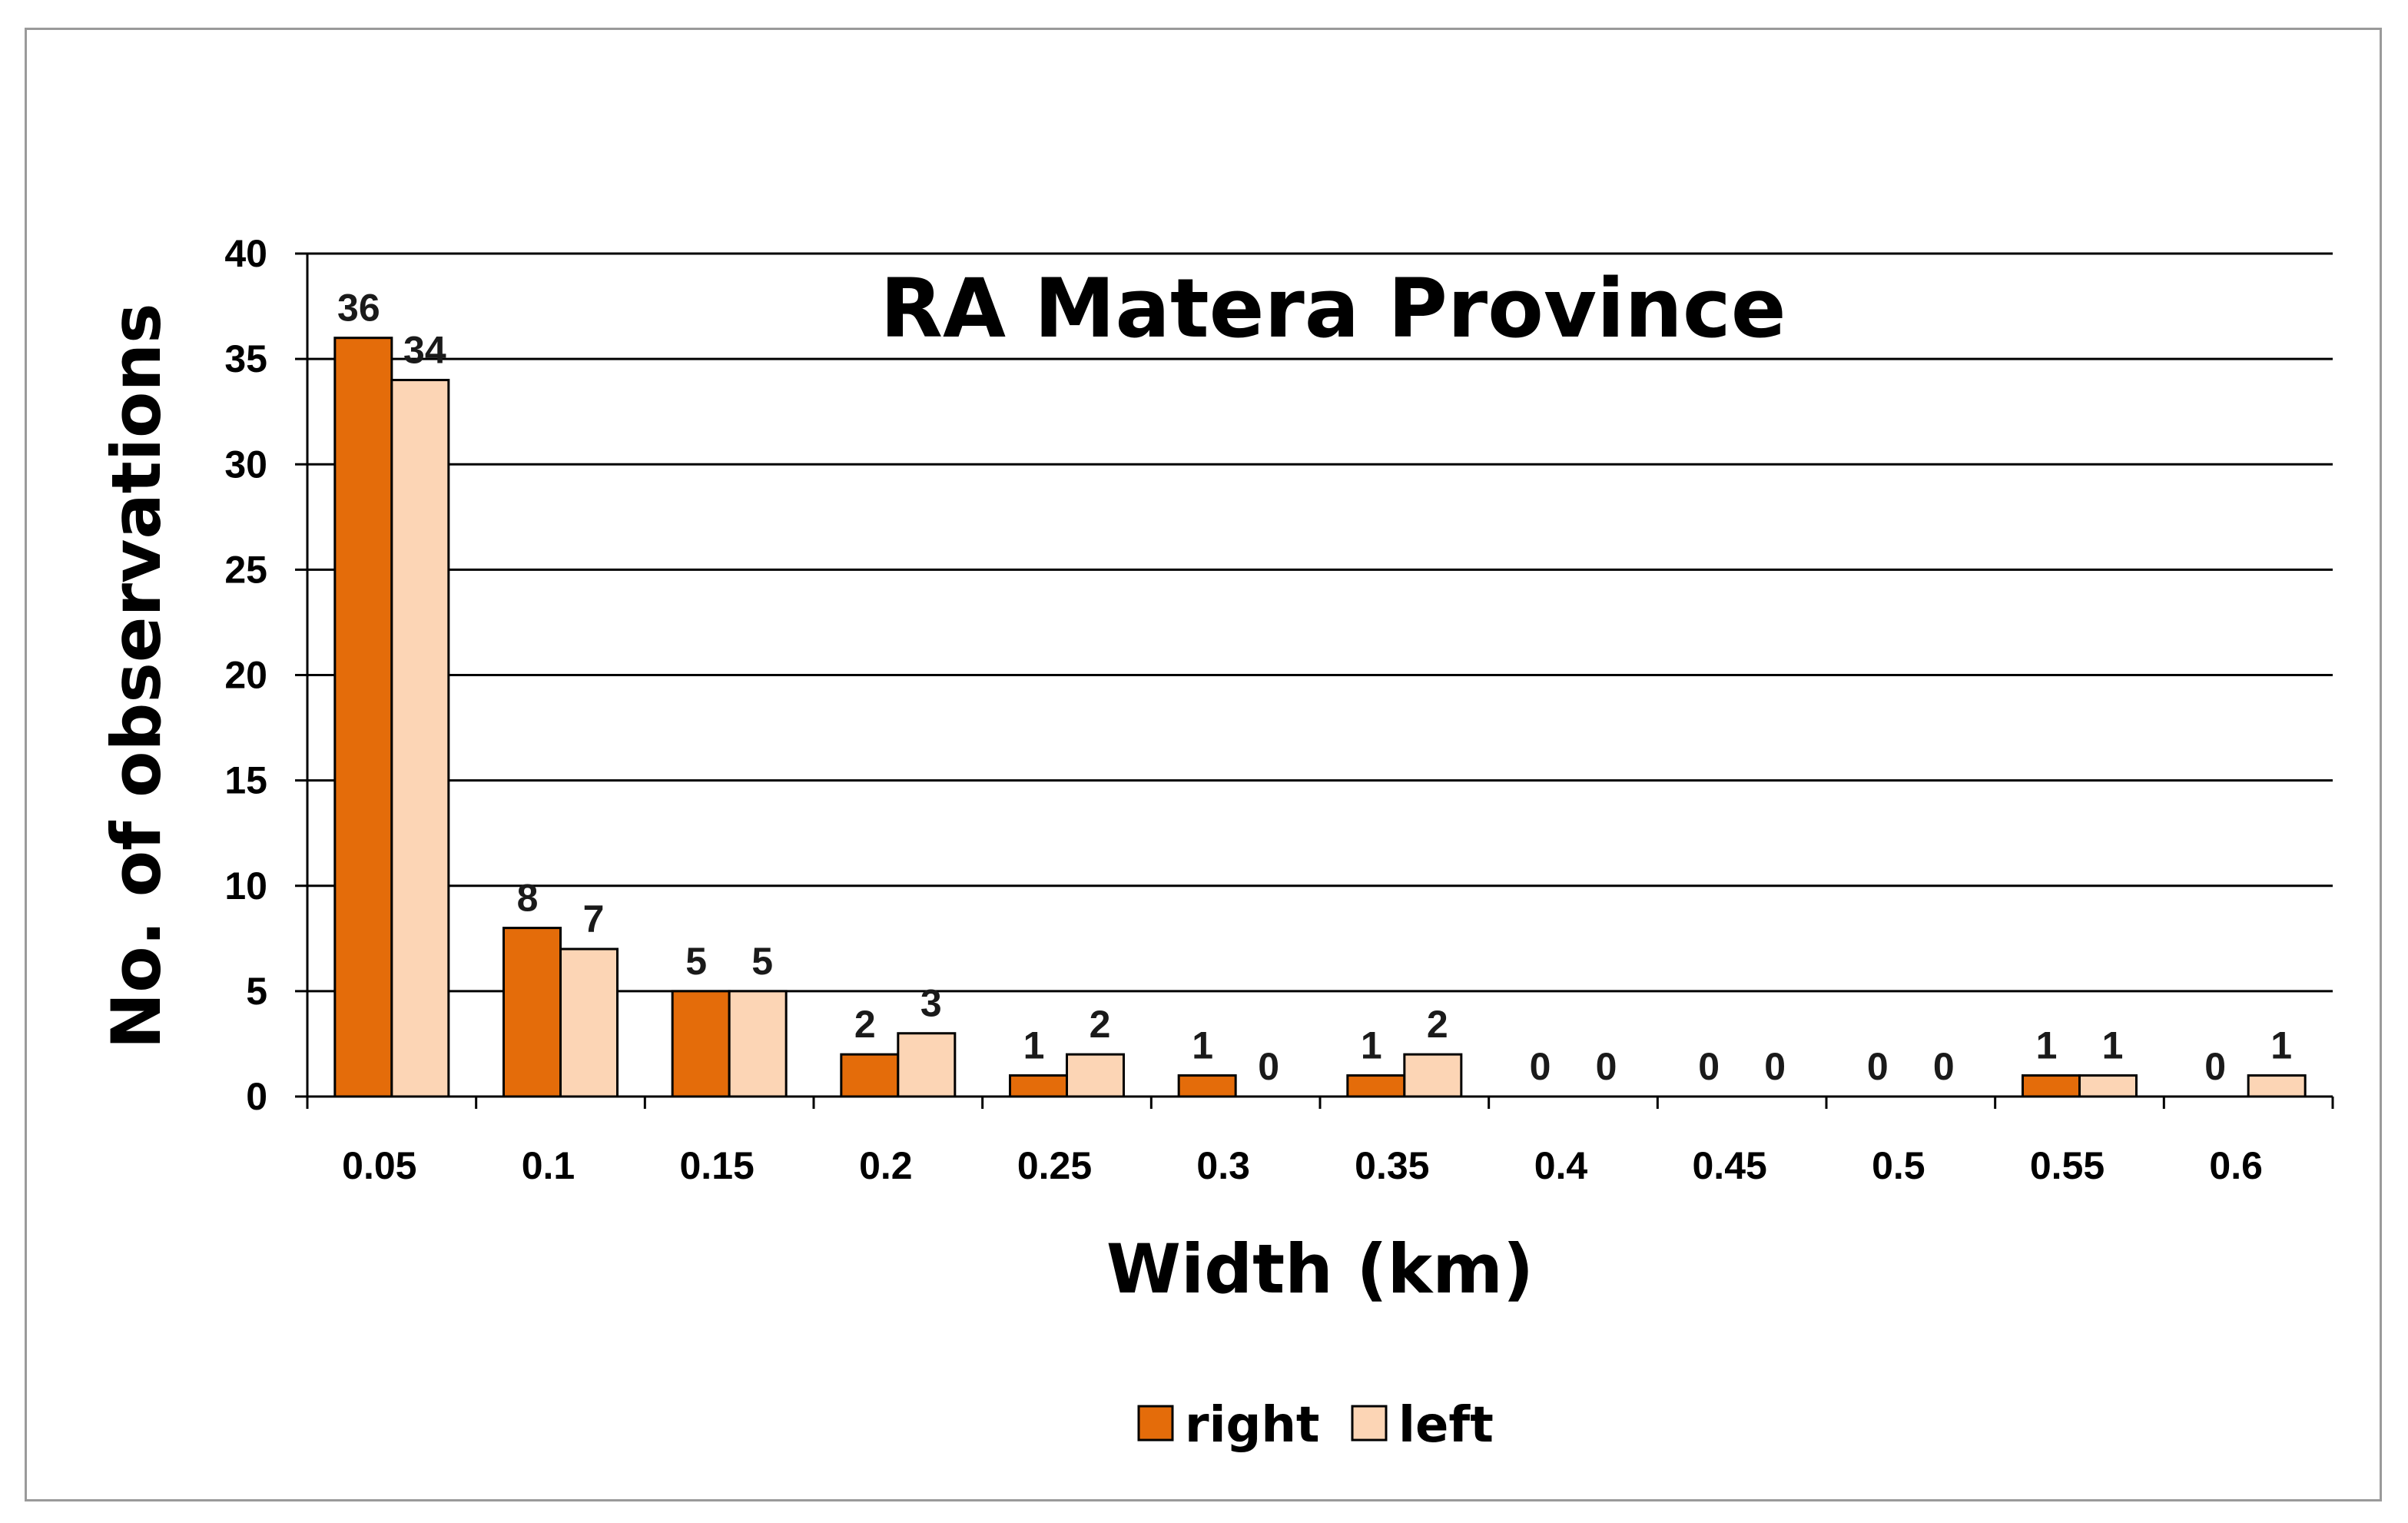  What do you see at coordinates (2277, 1086) in the screenshot?
I see `bar-left-0.6` at bounding box center [2277, 1086].